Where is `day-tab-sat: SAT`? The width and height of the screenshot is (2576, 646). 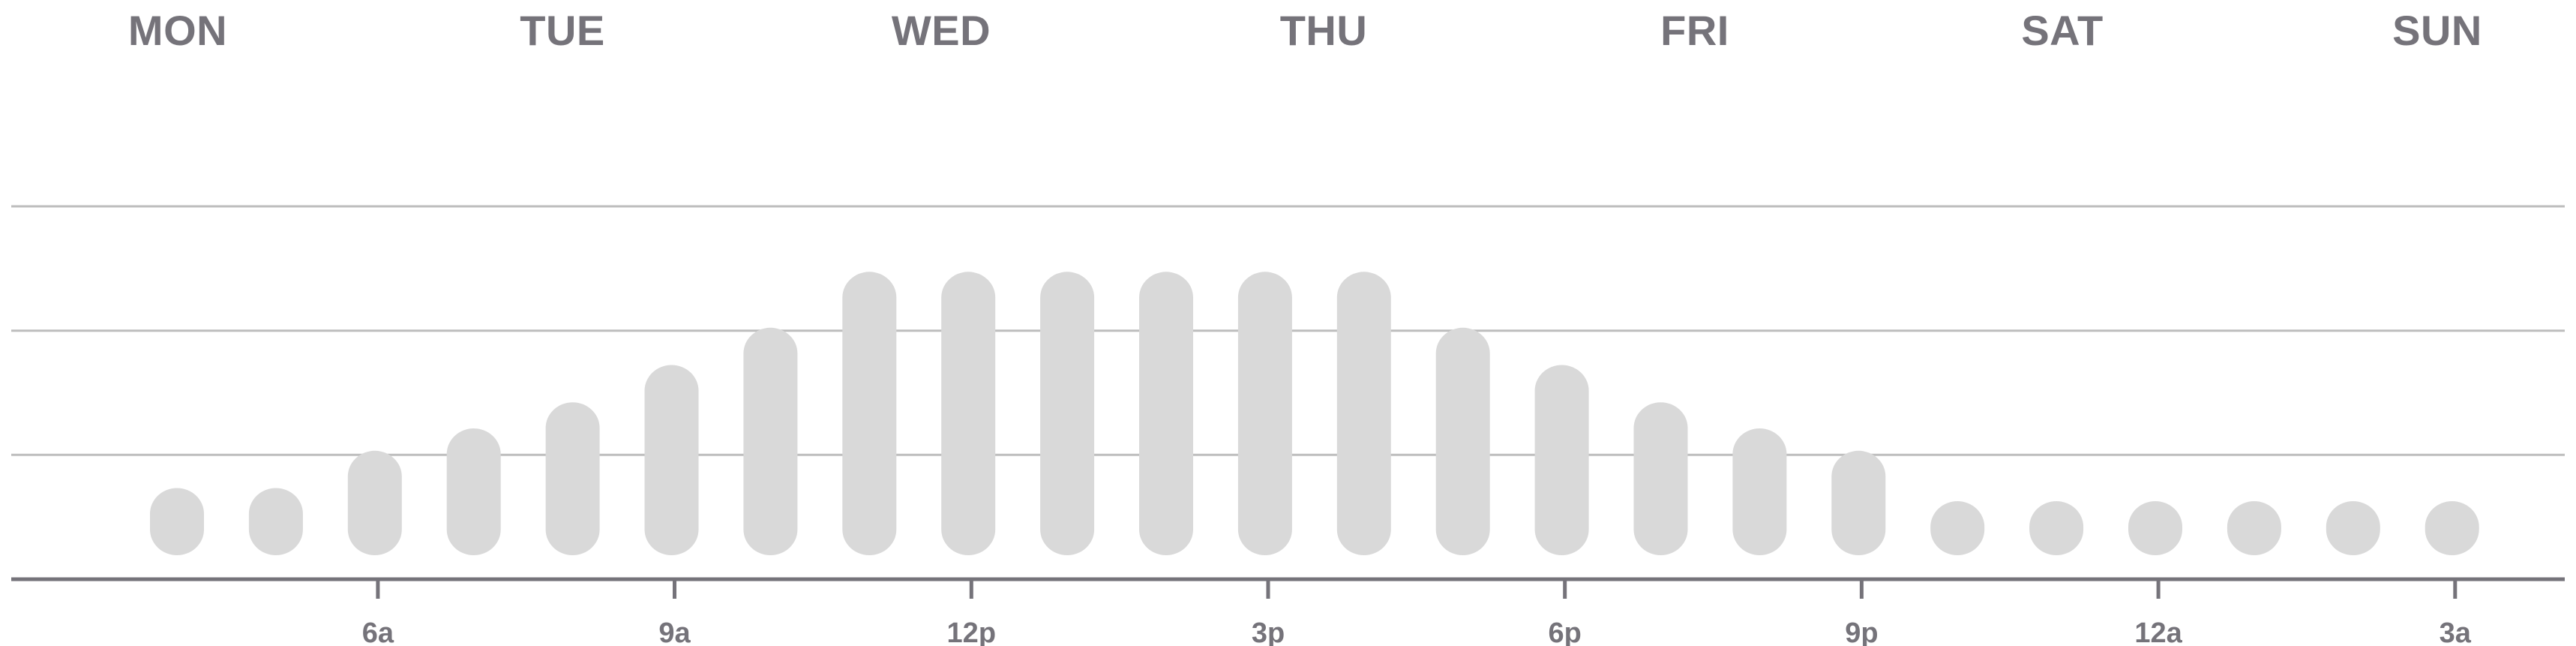
day-tab-sat: SAT is located at coordinates (2063, 30).